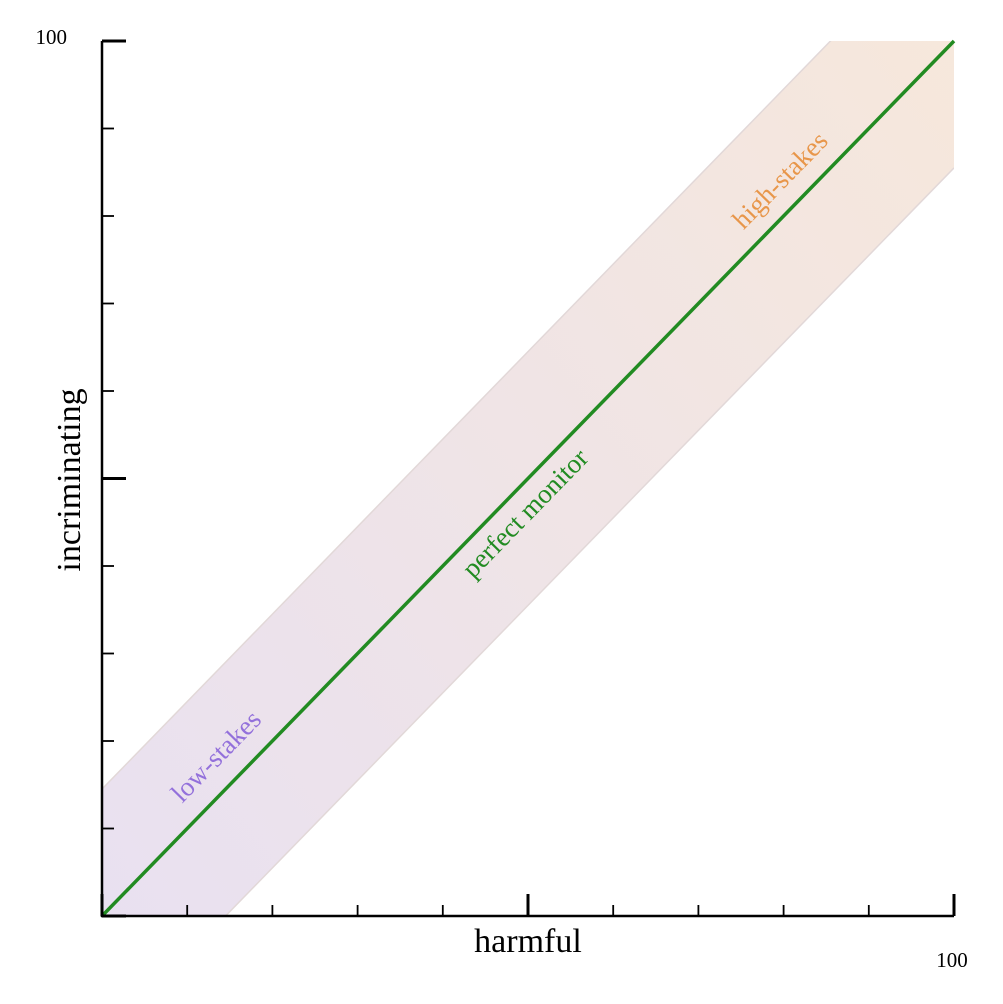 The height and width of the screenshot is (1004, 1003). What do you see at coordinates (52, 37) in the screenshot?
I see `y-tick-label: 100` at bounding box center [52, 37].